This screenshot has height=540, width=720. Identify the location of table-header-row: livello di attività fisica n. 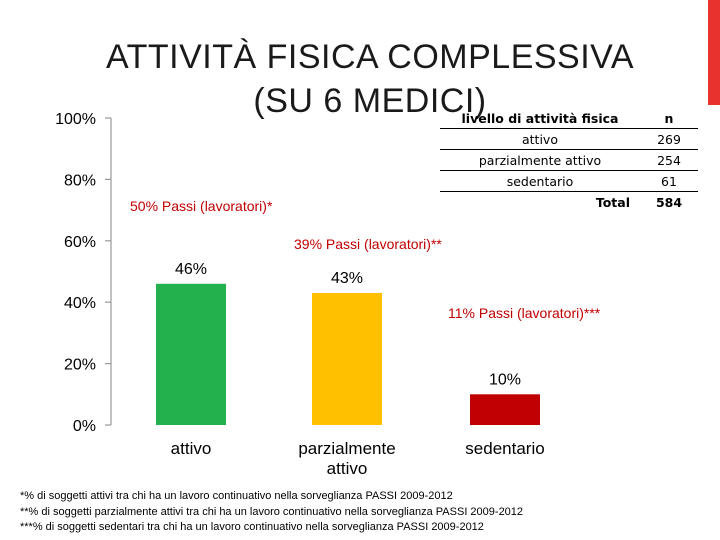
(569, 118).